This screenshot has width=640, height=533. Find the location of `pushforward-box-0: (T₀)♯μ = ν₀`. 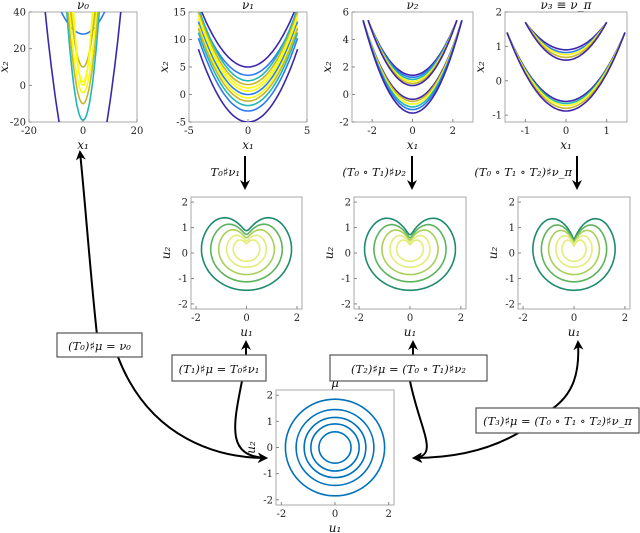

pushforward-box-0: (T₀)♯μ = ν₀ is located at coordinates (99, 345).